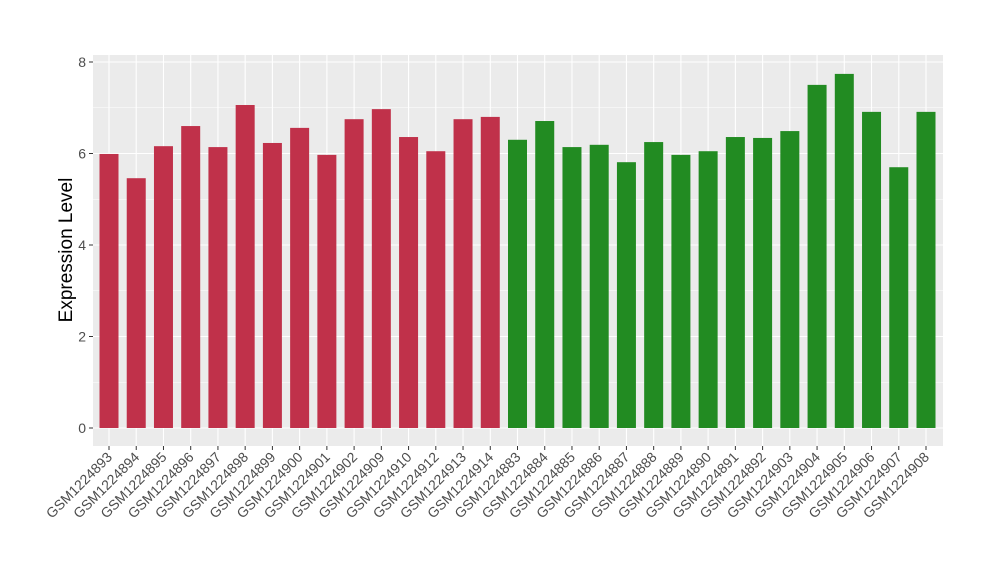 The image size is (1000, 580). What do you see at coordinates (82, 337) in the screenshot?
I see `y-tick-label: 2` at bounding box center [82, 337].